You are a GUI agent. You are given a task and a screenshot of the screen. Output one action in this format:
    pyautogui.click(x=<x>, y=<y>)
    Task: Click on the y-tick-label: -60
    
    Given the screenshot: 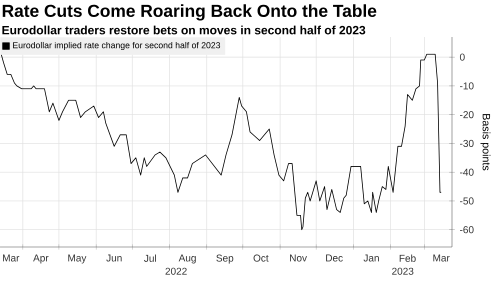 What is the action you would take?
    pyautogui.click(x=467, y=230)
    